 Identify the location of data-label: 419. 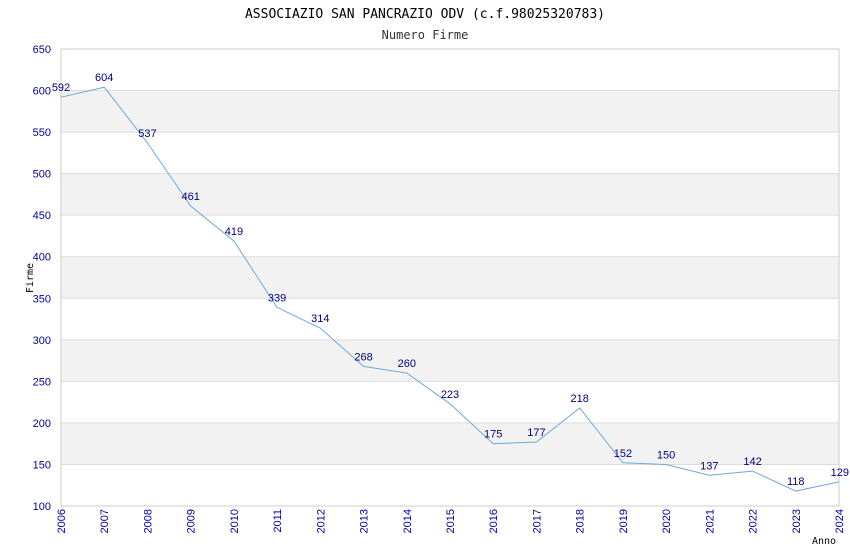
(234, 232).